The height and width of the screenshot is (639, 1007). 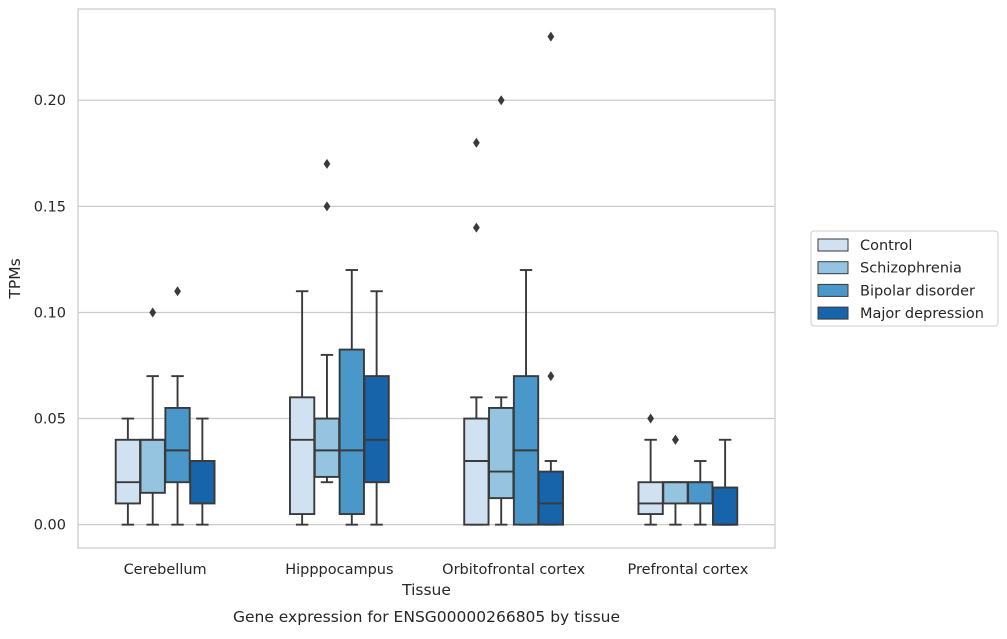 I want to click on legend-label: Schizophrenia, so click(x=911, y=269).